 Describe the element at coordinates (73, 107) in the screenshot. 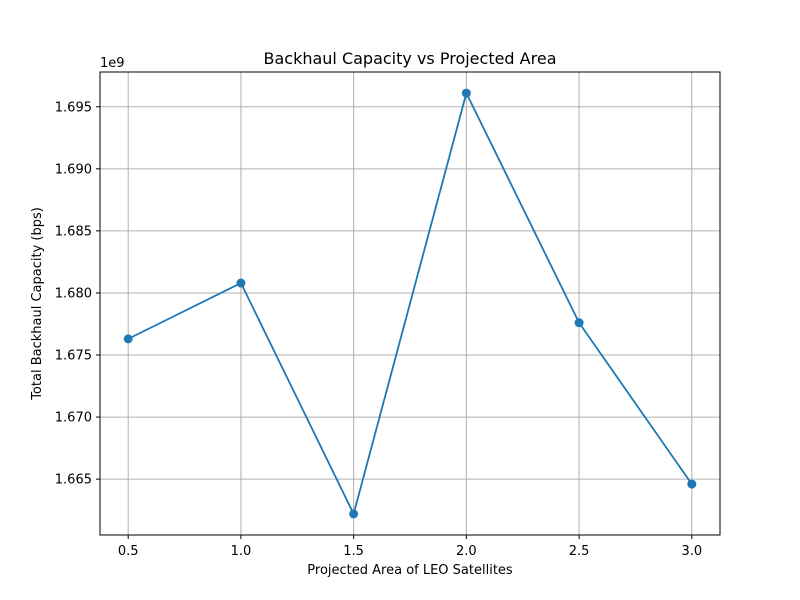

I see `y-tick-label: 1.695` at that location.